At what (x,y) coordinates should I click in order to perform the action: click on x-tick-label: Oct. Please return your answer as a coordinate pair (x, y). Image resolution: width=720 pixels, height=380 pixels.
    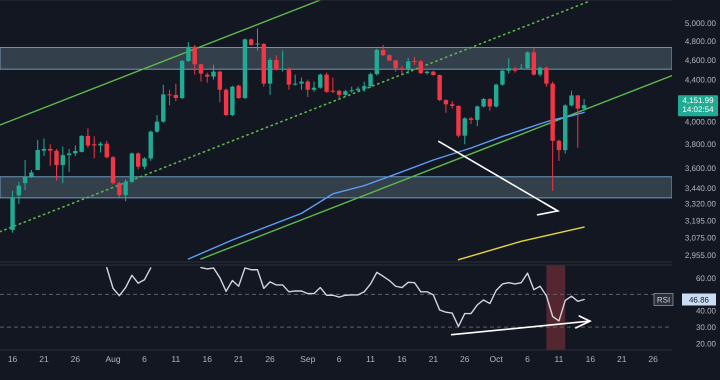
    Looking at the image, I should click on (497, 359).